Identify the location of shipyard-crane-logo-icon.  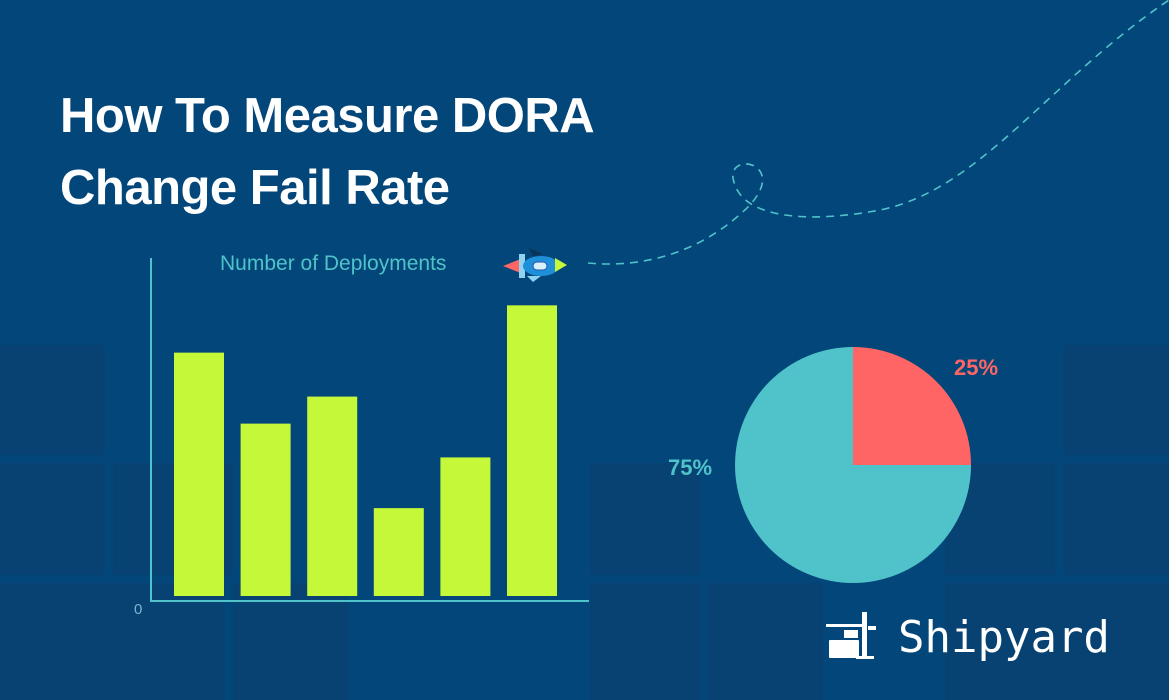
(851, 635).